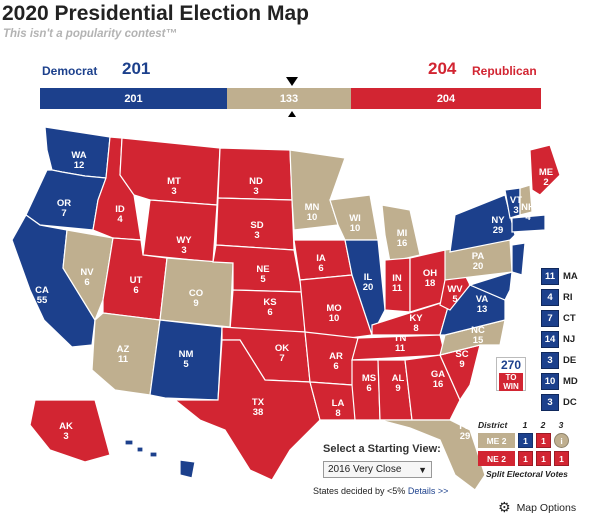  Describe the element at coordinates (559, 297) in the screenshot. I see `small-state-row: 4 RI` at that location.